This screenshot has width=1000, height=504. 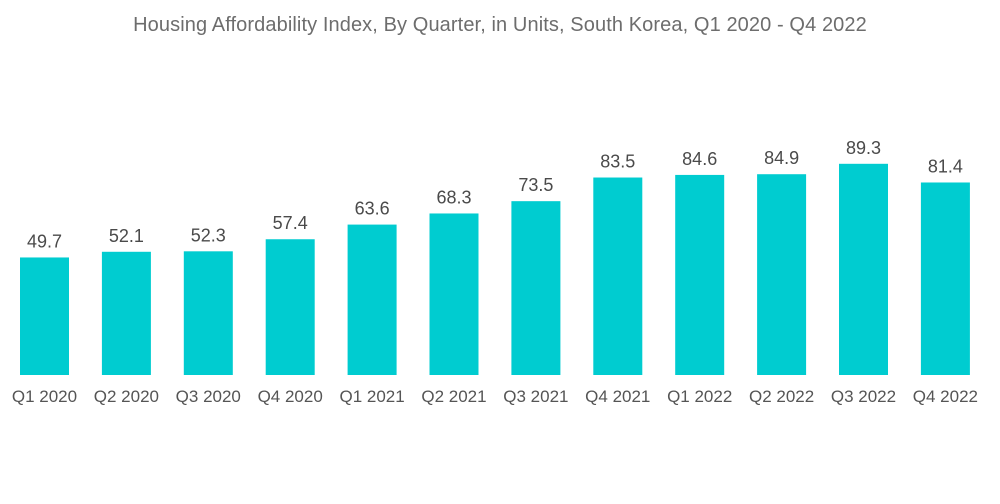 What do you see at coordinates (700, 274) in the screenshot?
I see `bar-q1-2022` at bounding box center [700, 274].